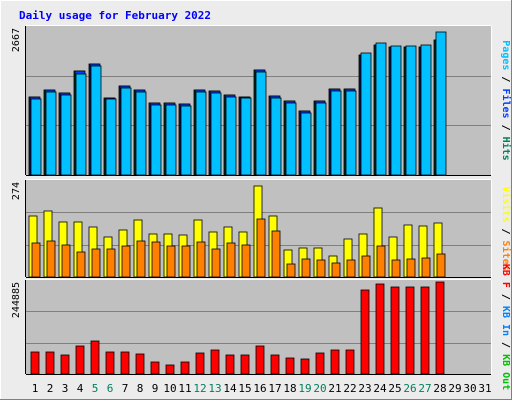  I want to click on legend-kbytes: KB F / KB In / KB Out, so click(505, 327).